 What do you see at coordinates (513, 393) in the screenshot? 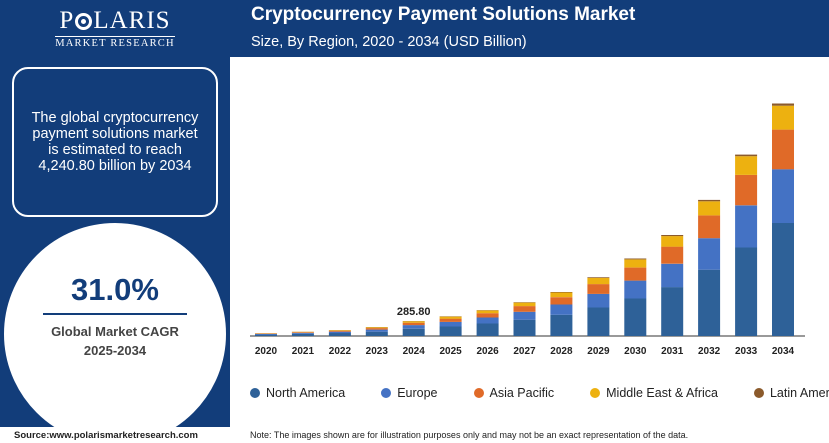
I see `legend-item-2: Asia Pacific` at bounding box center [513, 393].